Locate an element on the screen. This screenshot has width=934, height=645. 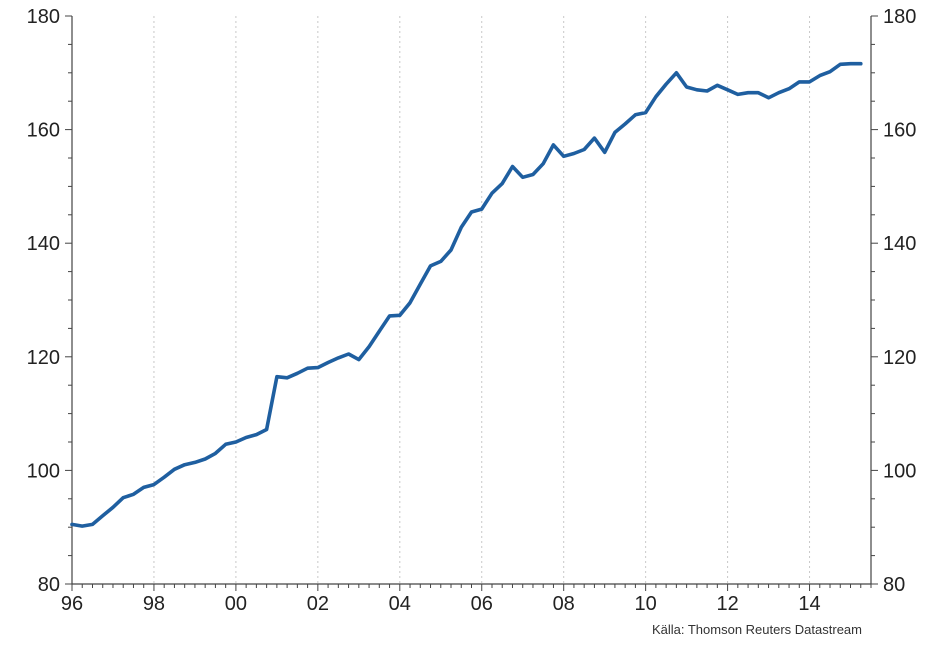
x-tick-label: 10 is located at coordinates (646, 604).